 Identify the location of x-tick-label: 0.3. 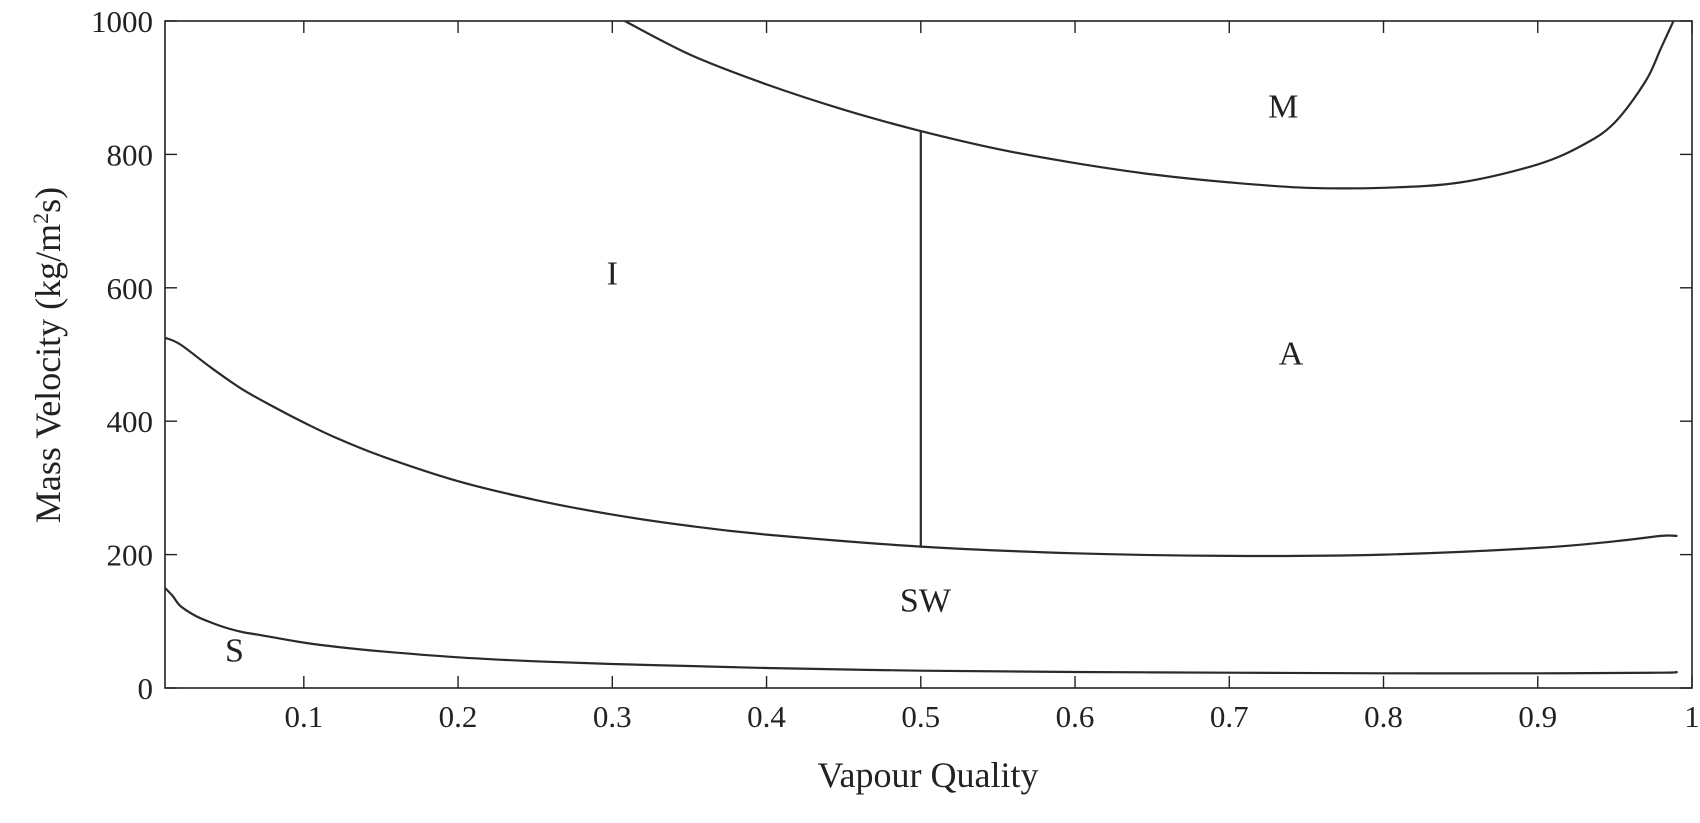
(612, 716).